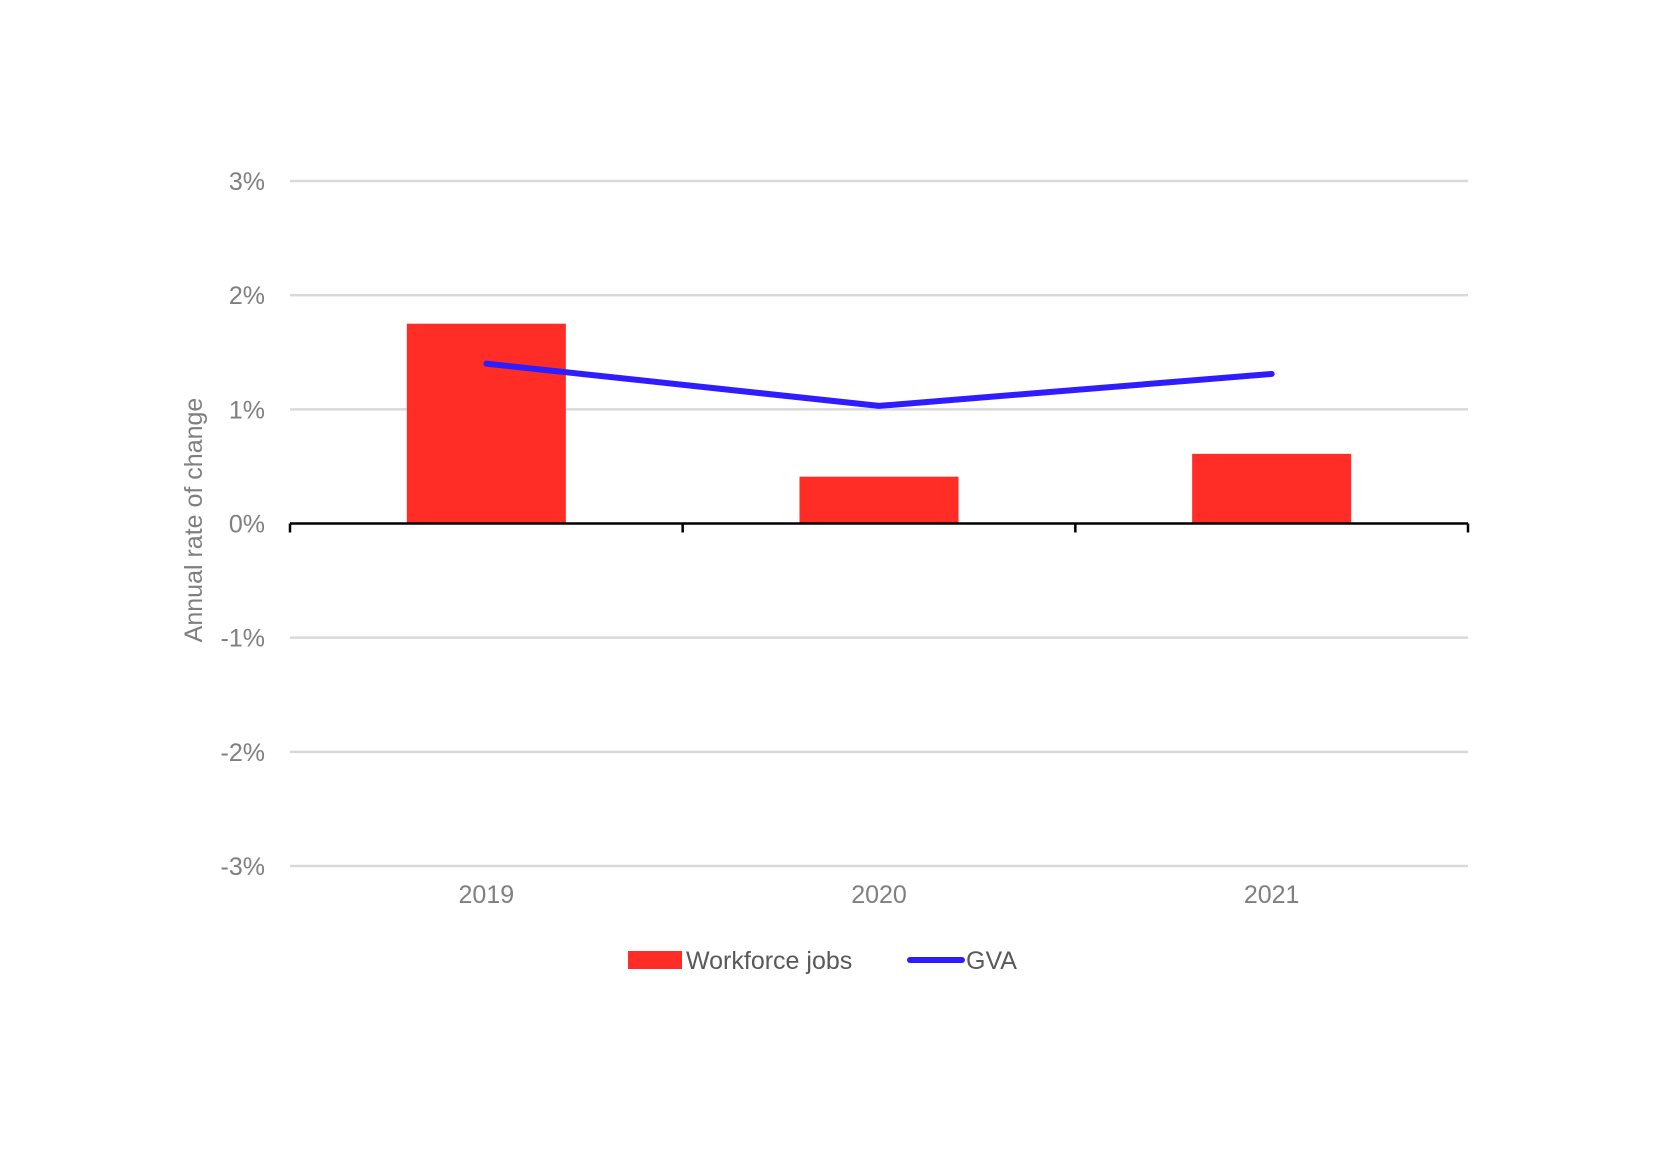  I want to click on y-axis-ticks: 3% 2% 1% 0% -1% -2% -3%, so click(243, 524).